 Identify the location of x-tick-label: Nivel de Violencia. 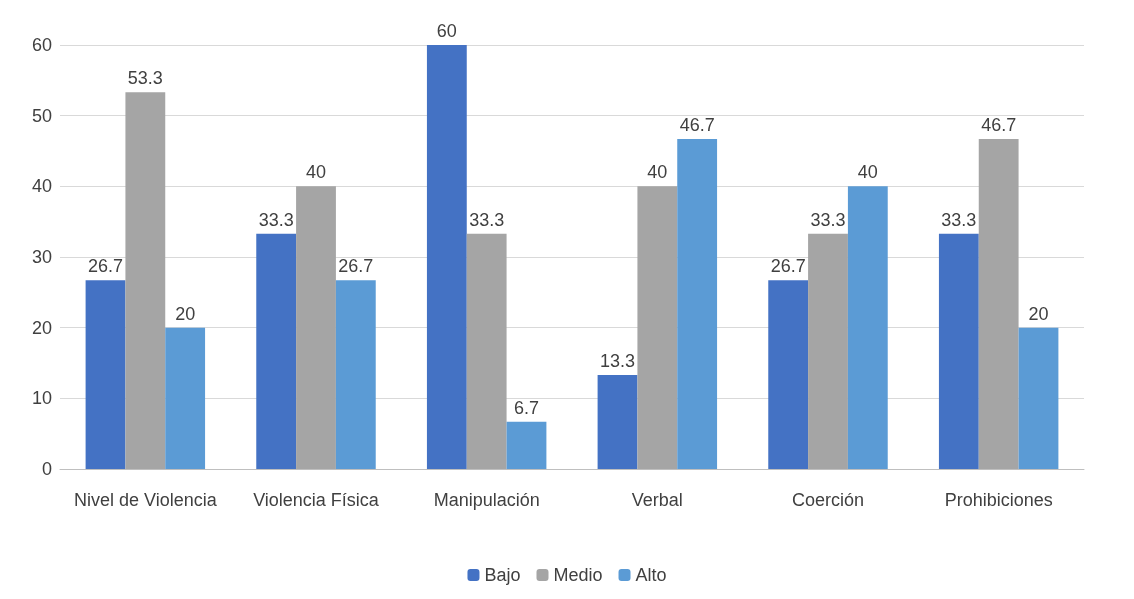
(145, 500).